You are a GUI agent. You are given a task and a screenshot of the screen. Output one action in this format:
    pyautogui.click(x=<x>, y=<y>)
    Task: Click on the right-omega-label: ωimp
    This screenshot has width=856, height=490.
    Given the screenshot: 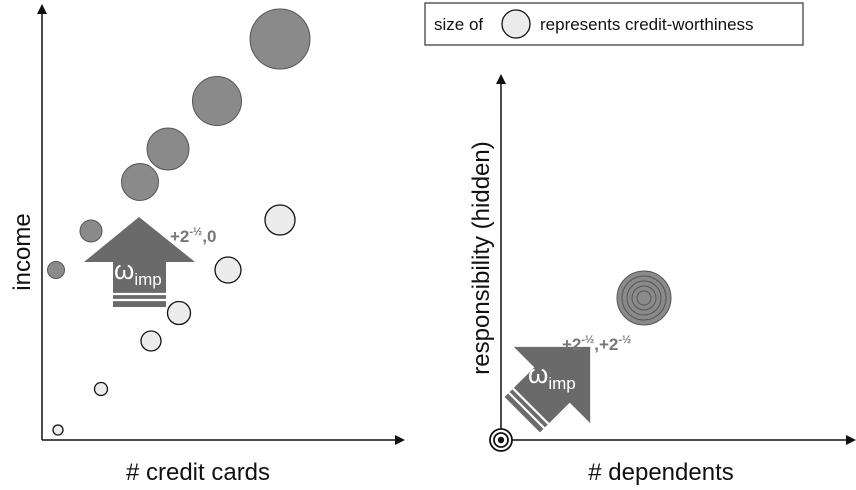 What is the action you would take?
    pyautogui.click(x=552, y=376)
    